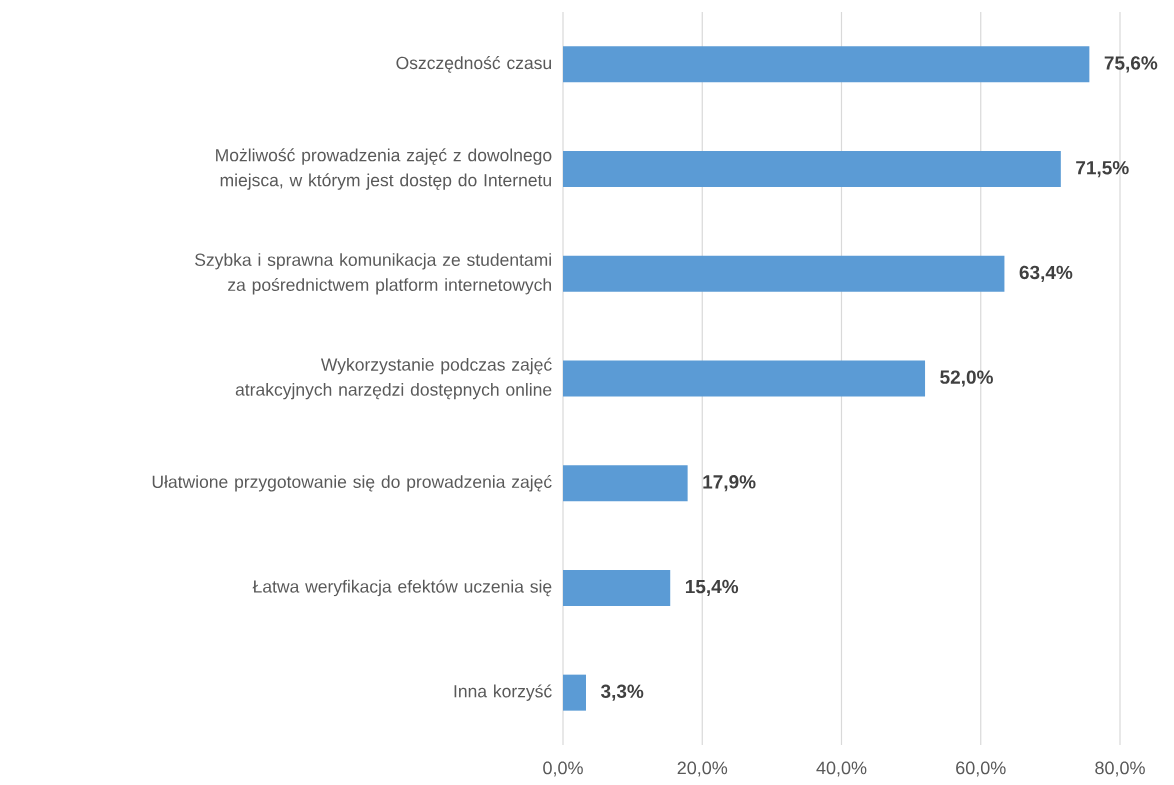  What do you see at coordinates (352, 483) in the screenshot?
I see `y-tick-label: Ułatwione przygotowanie się do prowadzenia zajęć` at bounding box center [352, 483].